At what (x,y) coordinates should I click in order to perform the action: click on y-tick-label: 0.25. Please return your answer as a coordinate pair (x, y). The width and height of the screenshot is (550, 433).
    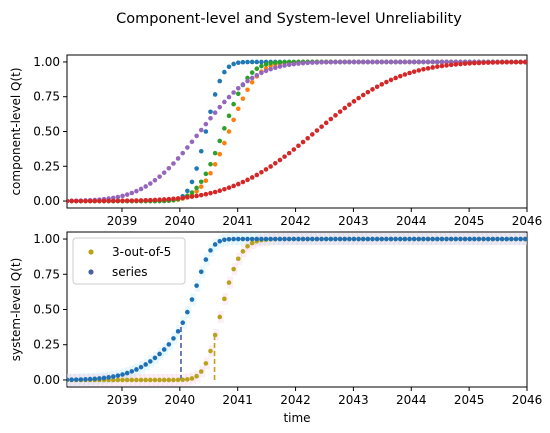
    Looking at the image, I should click on (46, 166).